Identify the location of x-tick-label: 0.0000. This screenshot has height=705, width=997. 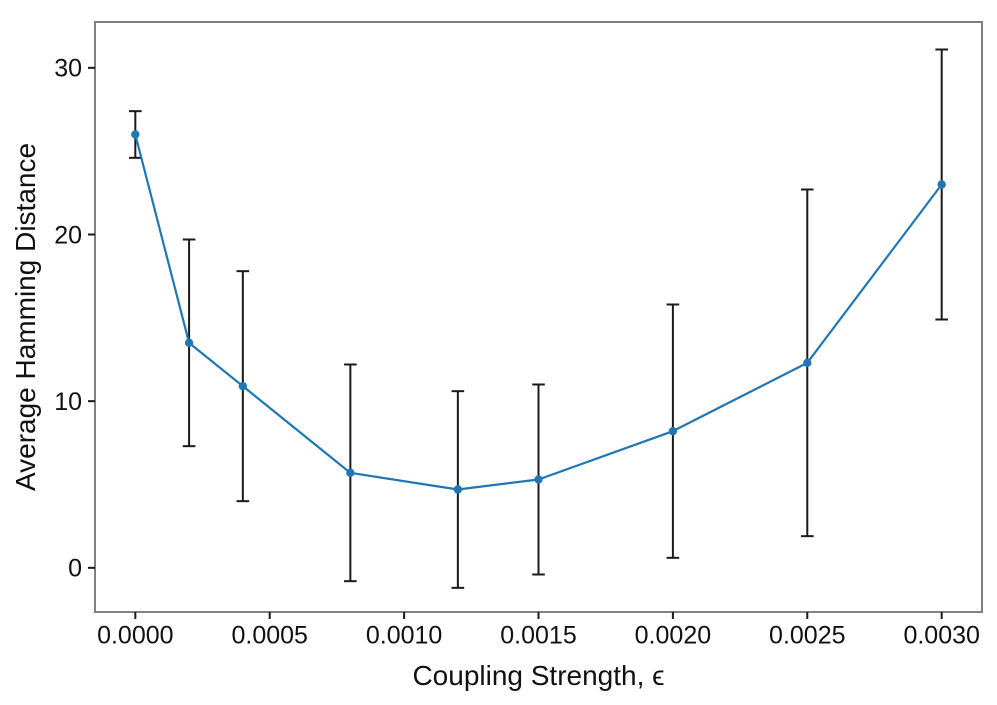
(135, 636).